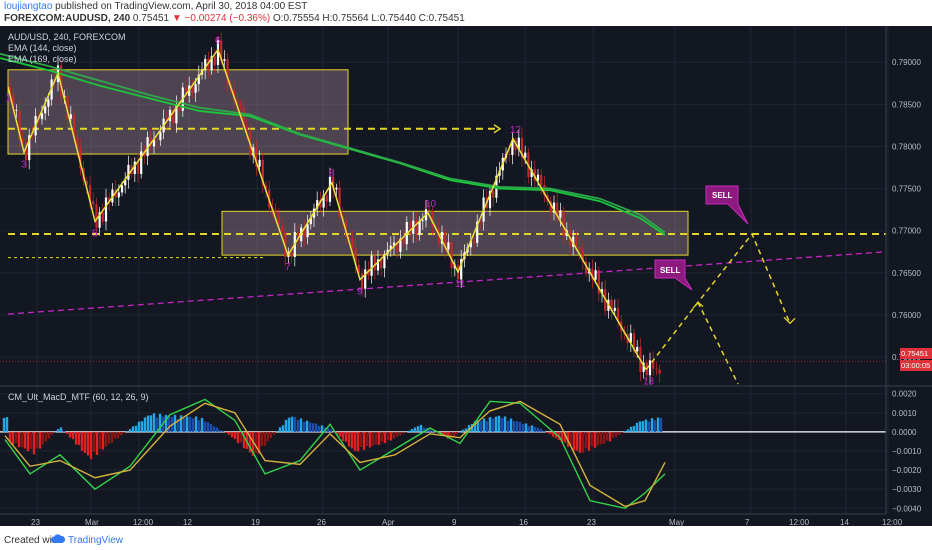 This screenshot has height=550, width=932. Describe the element at coordinates (388, 522) in the screenshot. I see `x-tick-label: Apr` at that location.